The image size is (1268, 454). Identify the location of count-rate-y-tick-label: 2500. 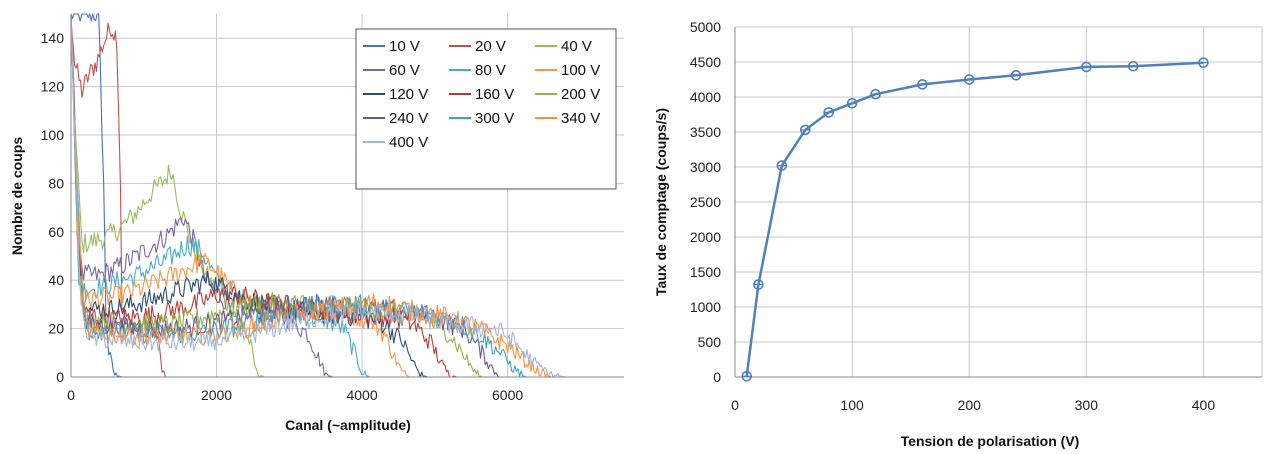
(705, 202).